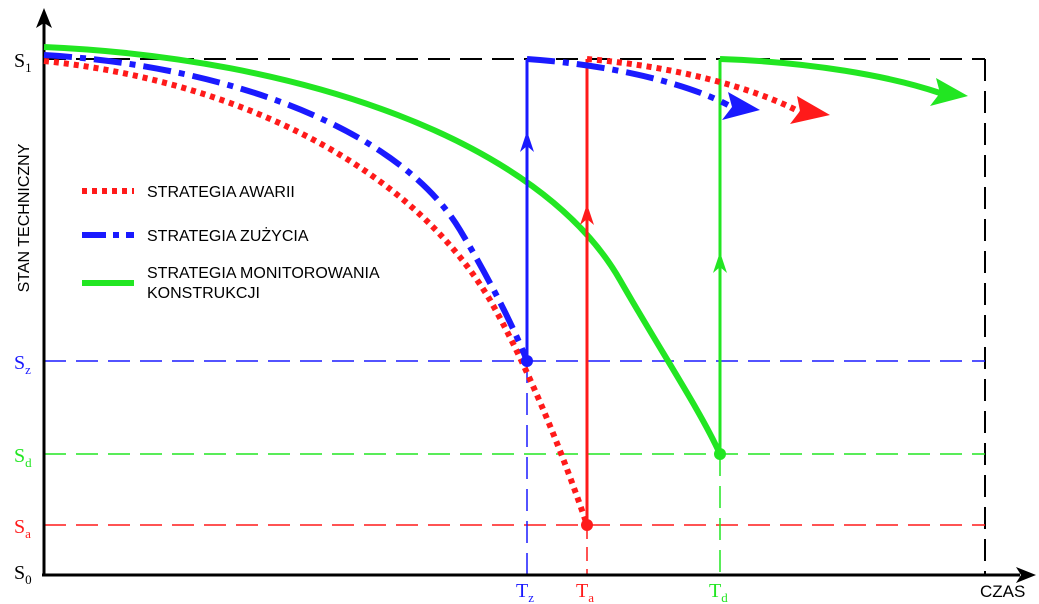 This screenshot has width=1039, height=604. What do you see at coordinates (623, 443) in the screenshot?
I see `threshold-points` at bounding box center [623, 443].